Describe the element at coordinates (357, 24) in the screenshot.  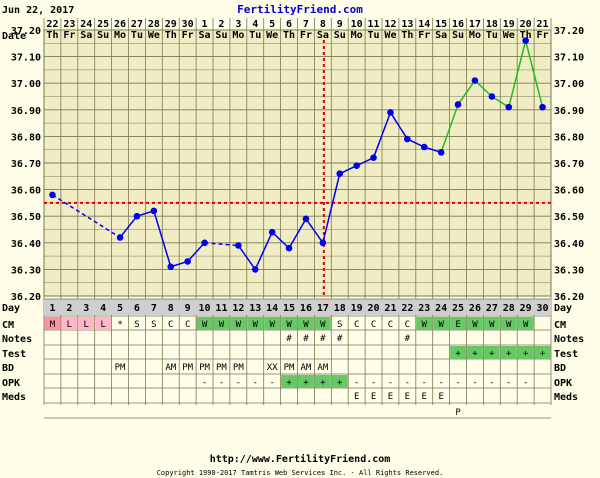
I see `date-number: 10` at that location.